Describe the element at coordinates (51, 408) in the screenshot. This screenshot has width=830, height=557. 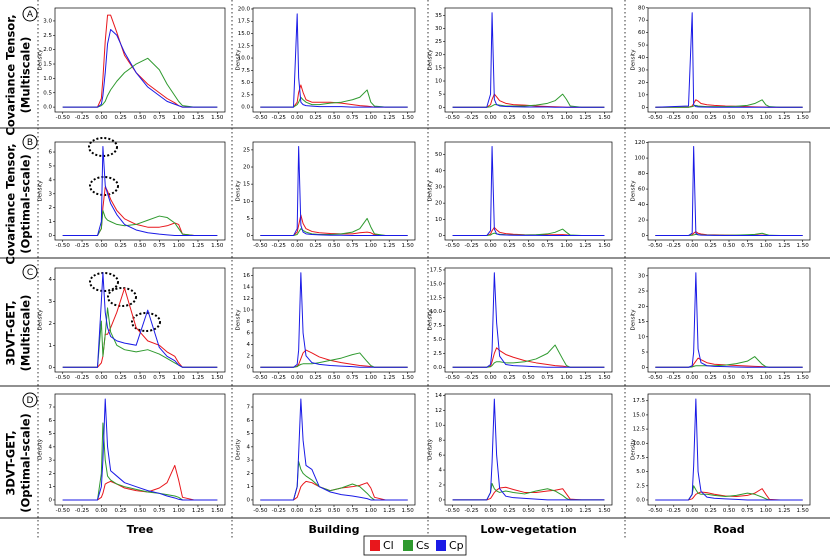
I see `y-tick-label: 7` at that location.